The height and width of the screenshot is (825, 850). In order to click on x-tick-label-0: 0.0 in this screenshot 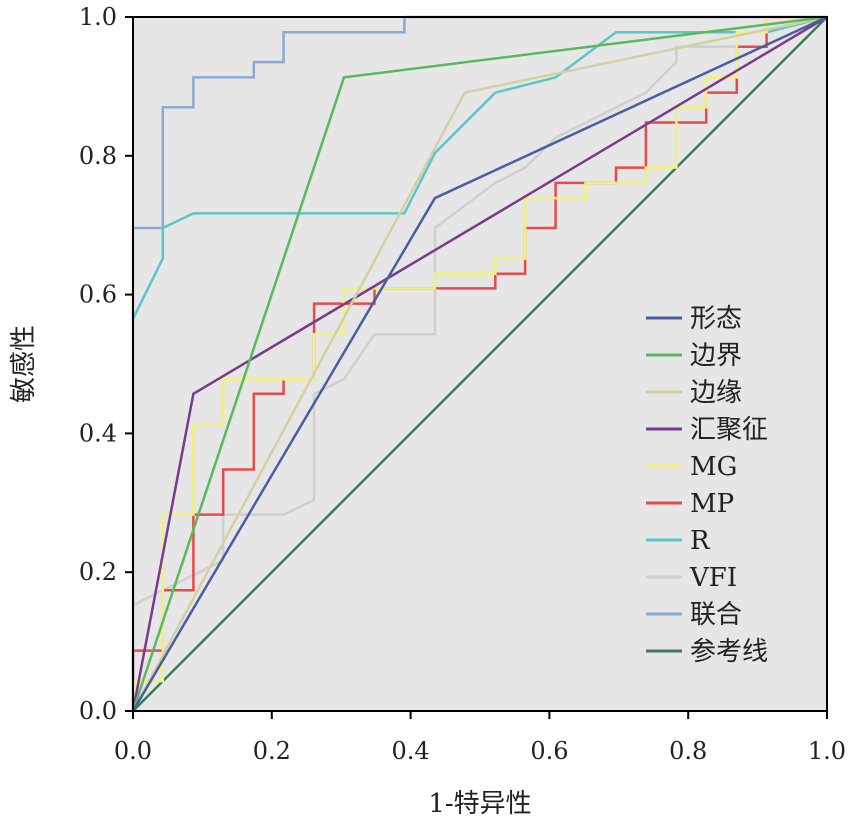, I will do `click(133, 751)`.